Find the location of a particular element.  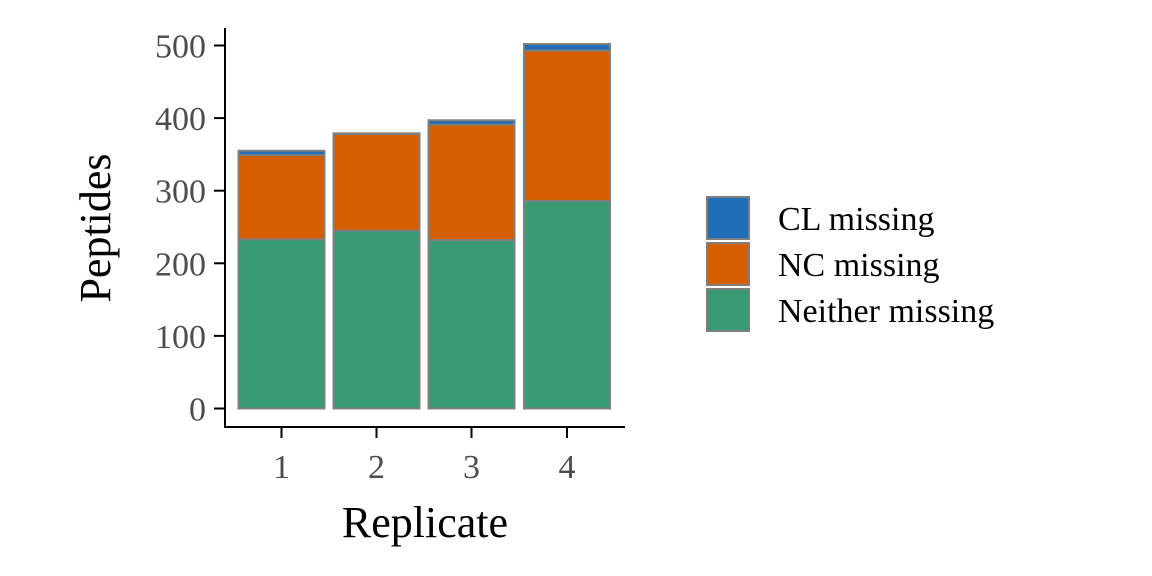

y-axis-title: Peptides is located at coordinates (95, 227).